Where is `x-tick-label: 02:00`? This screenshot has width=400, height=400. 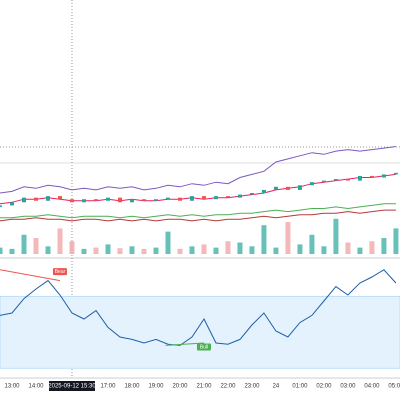 x-tick-label: 02:00 is located at coordinates (324, 387).